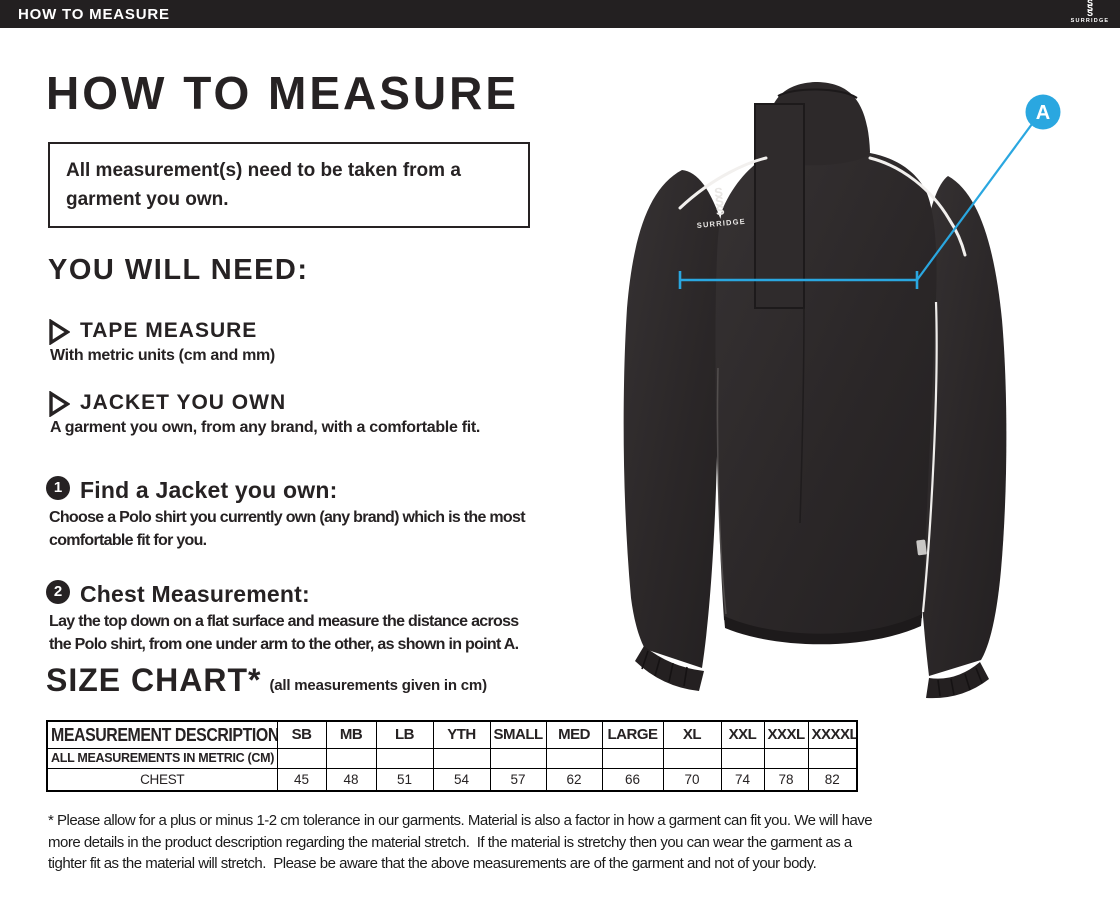 This screenshot has width=1120, height=912. Describe the element at coordinates (162, 355) in the screenshot. I see `need-item-desc: With metric units (cm and mm)` at that location.